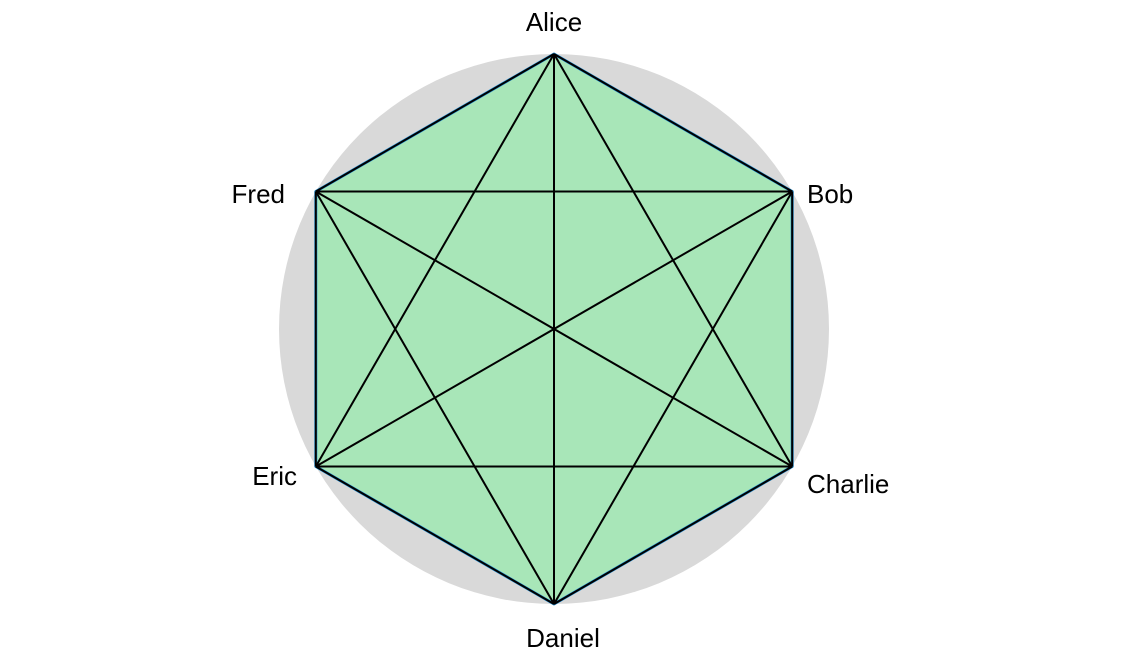  What do you see at coordinates (434, 397) in the screenshot?
I see `edge-daniel-fred` at bounding box center [434, 397].